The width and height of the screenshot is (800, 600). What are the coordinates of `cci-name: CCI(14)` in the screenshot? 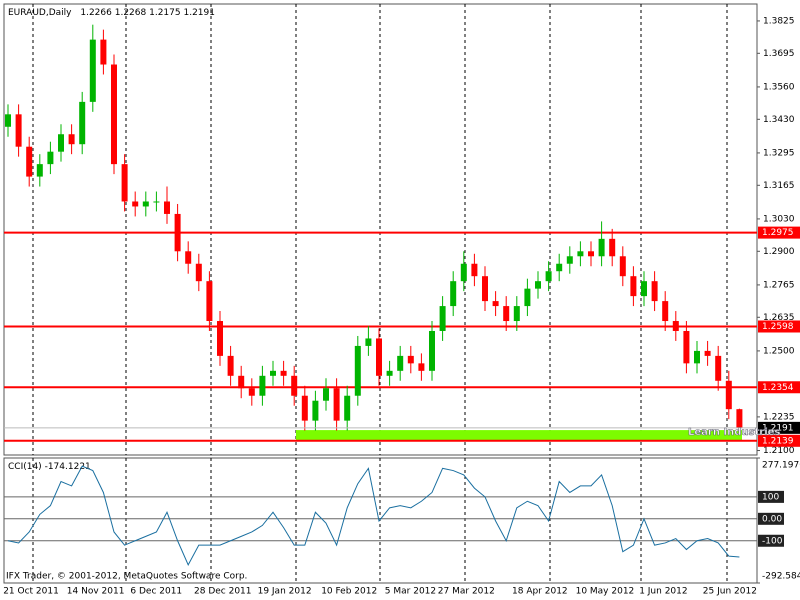 It's located at (25, 467).